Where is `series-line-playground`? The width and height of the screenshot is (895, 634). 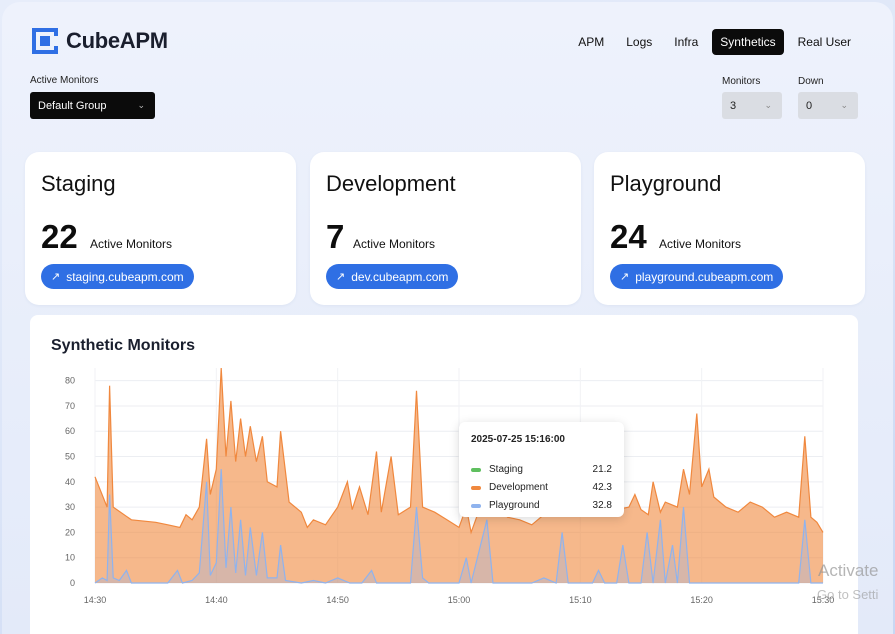
series-line-playground is located at coordinates (458, 526).